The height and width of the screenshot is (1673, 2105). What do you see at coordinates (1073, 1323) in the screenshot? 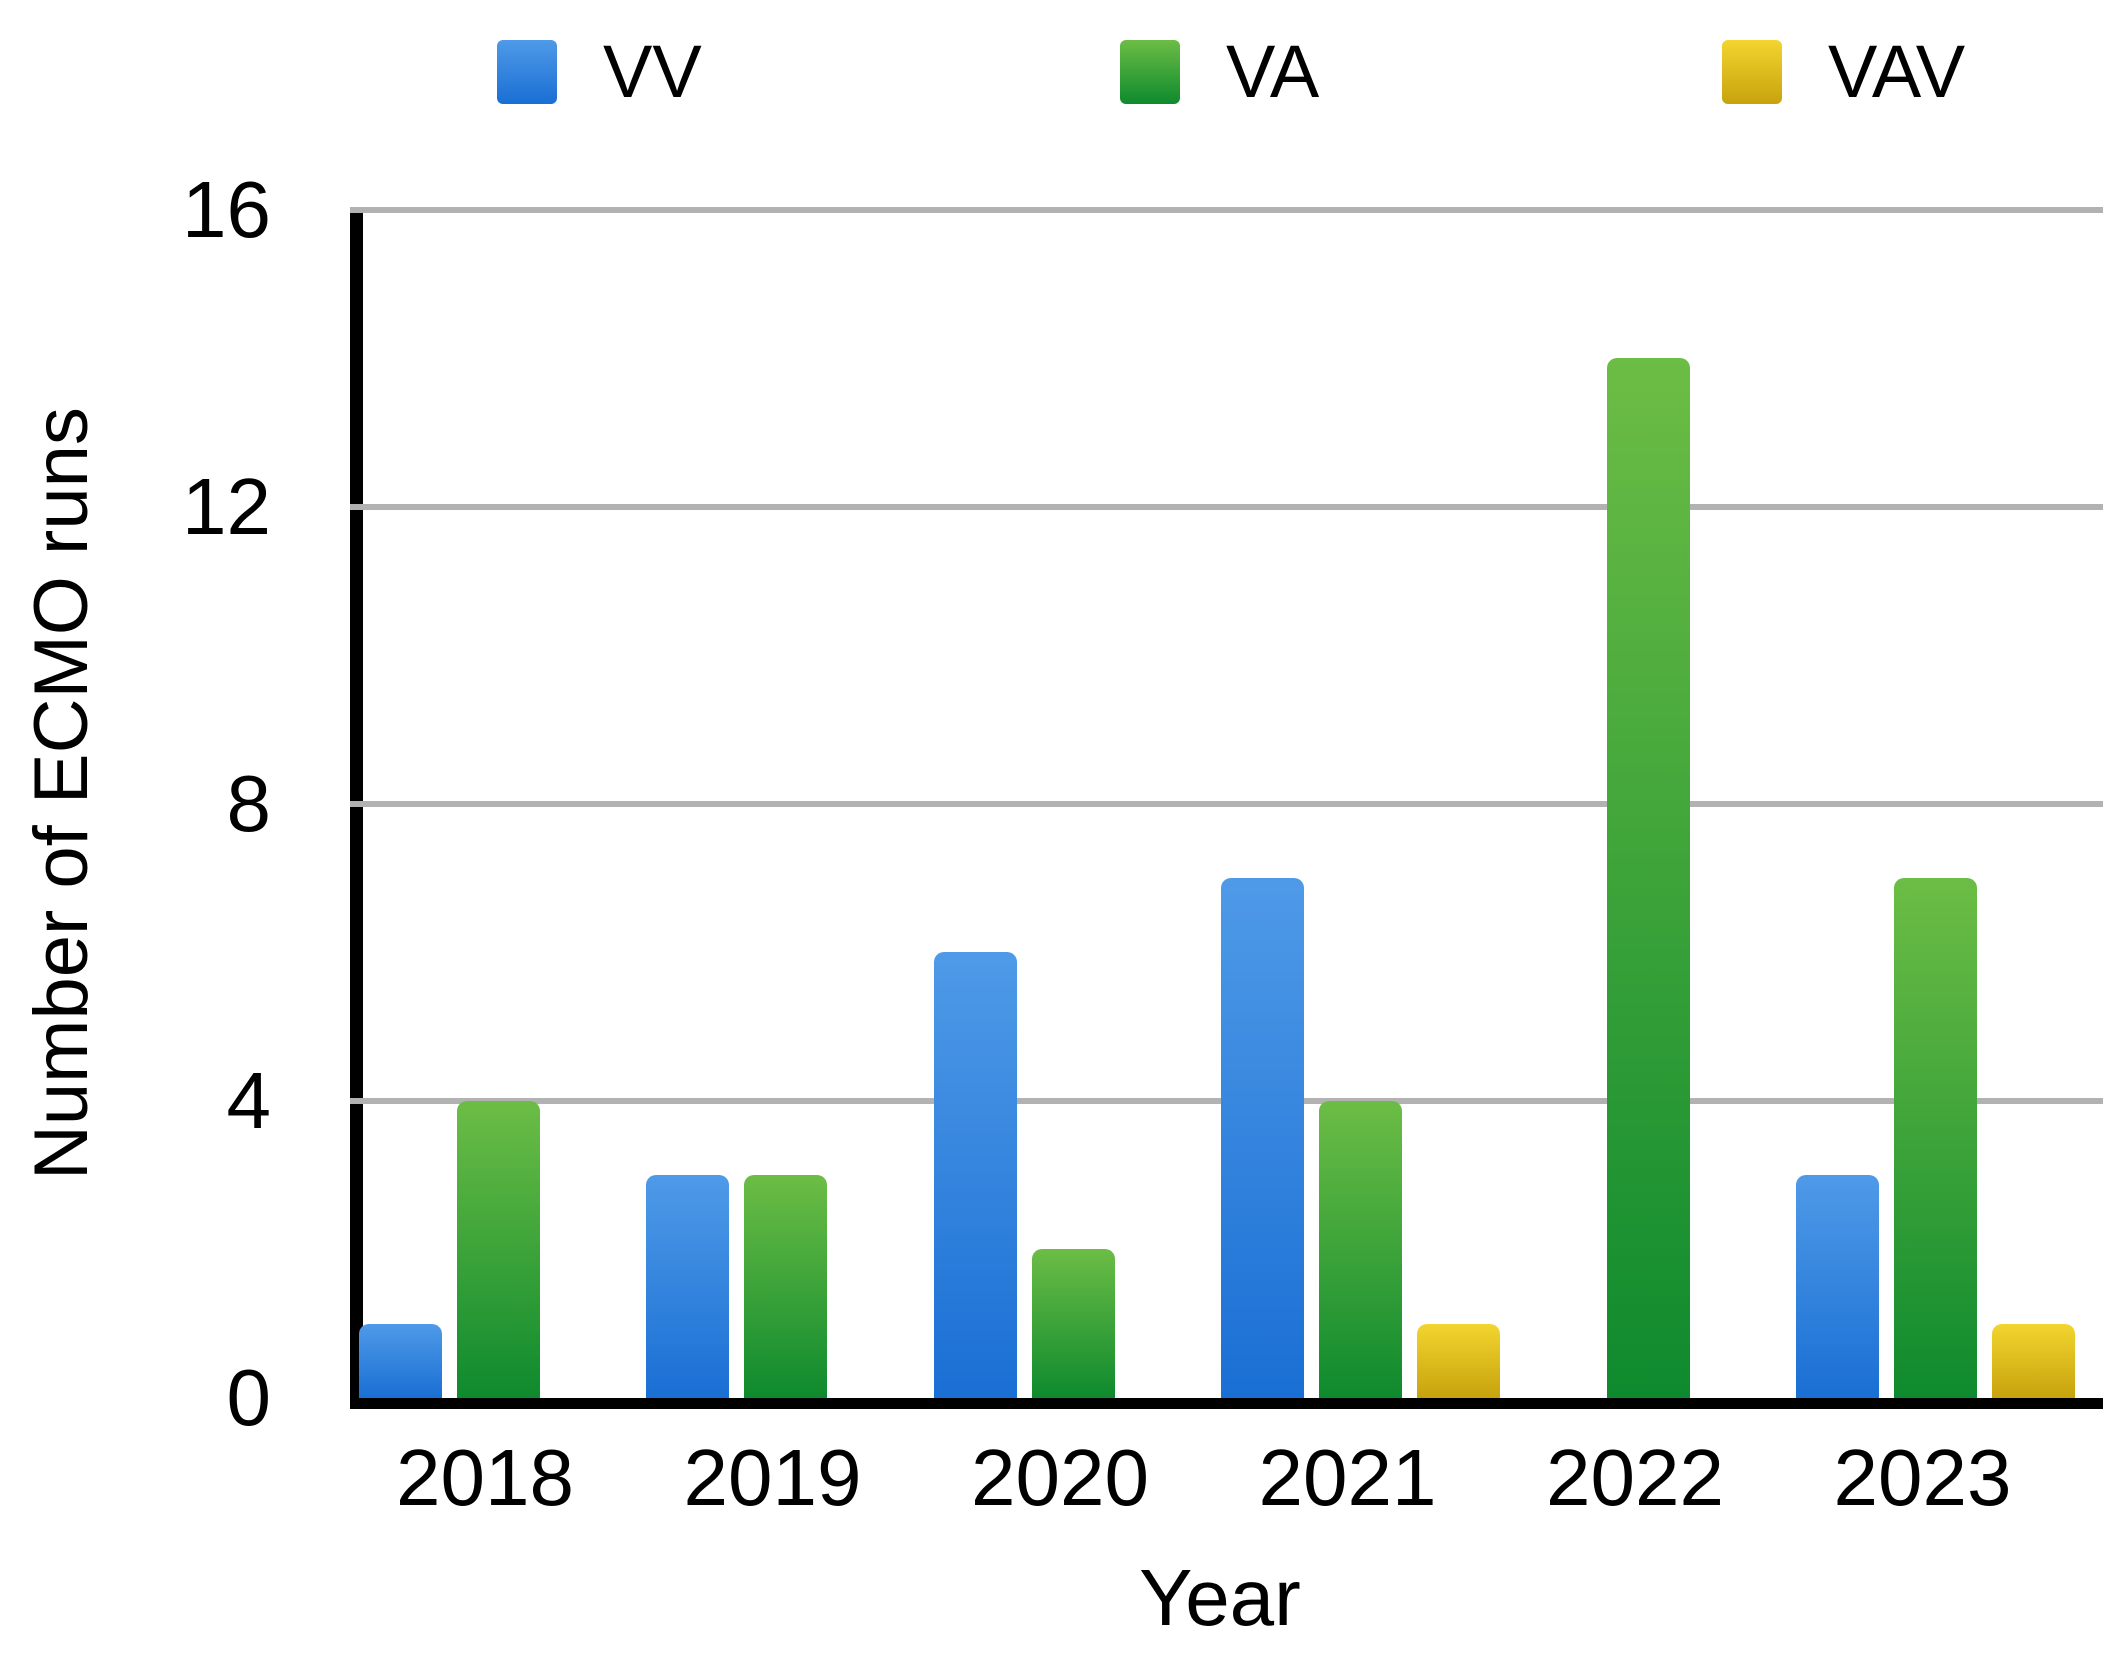
I see `bar-va-2020` at bounding box center [1073, 1323].